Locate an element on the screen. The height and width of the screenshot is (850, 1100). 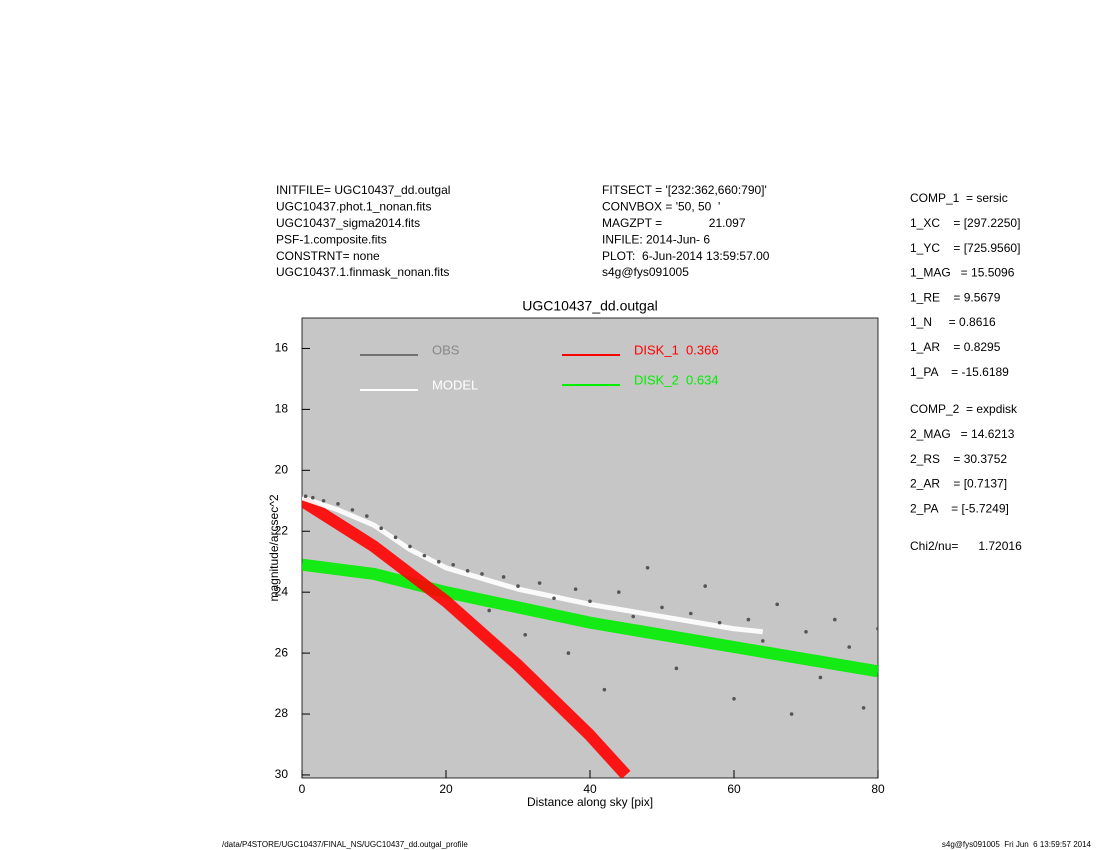
x-tick-label: 80 is located at coordinates (878, 789).